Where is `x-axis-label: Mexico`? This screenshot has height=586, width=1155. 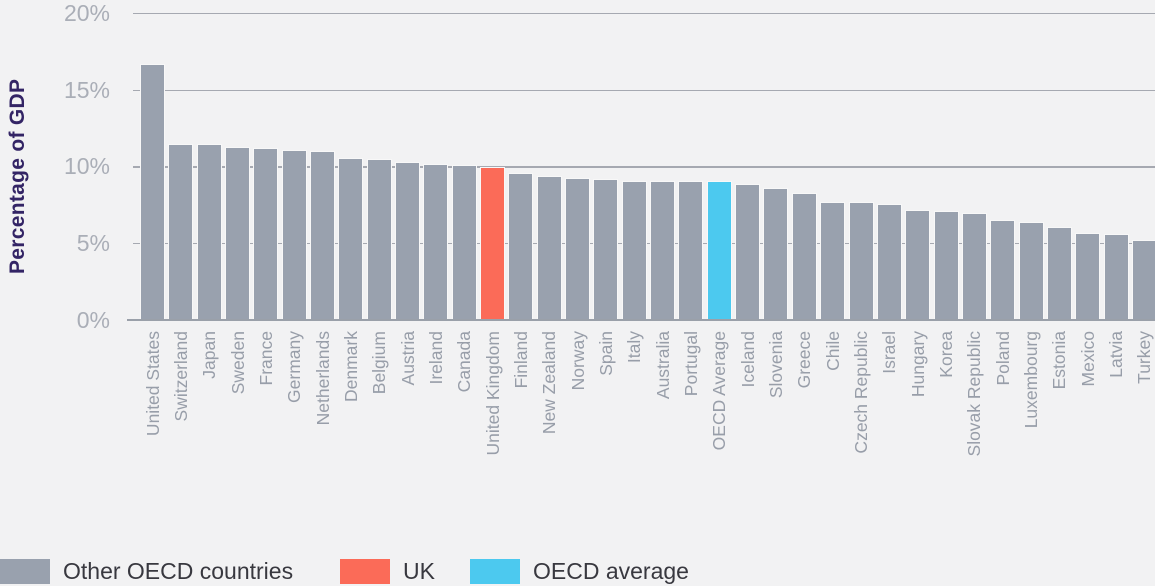
x-axis-label: Mexico is located at coordinates (1087, 359).